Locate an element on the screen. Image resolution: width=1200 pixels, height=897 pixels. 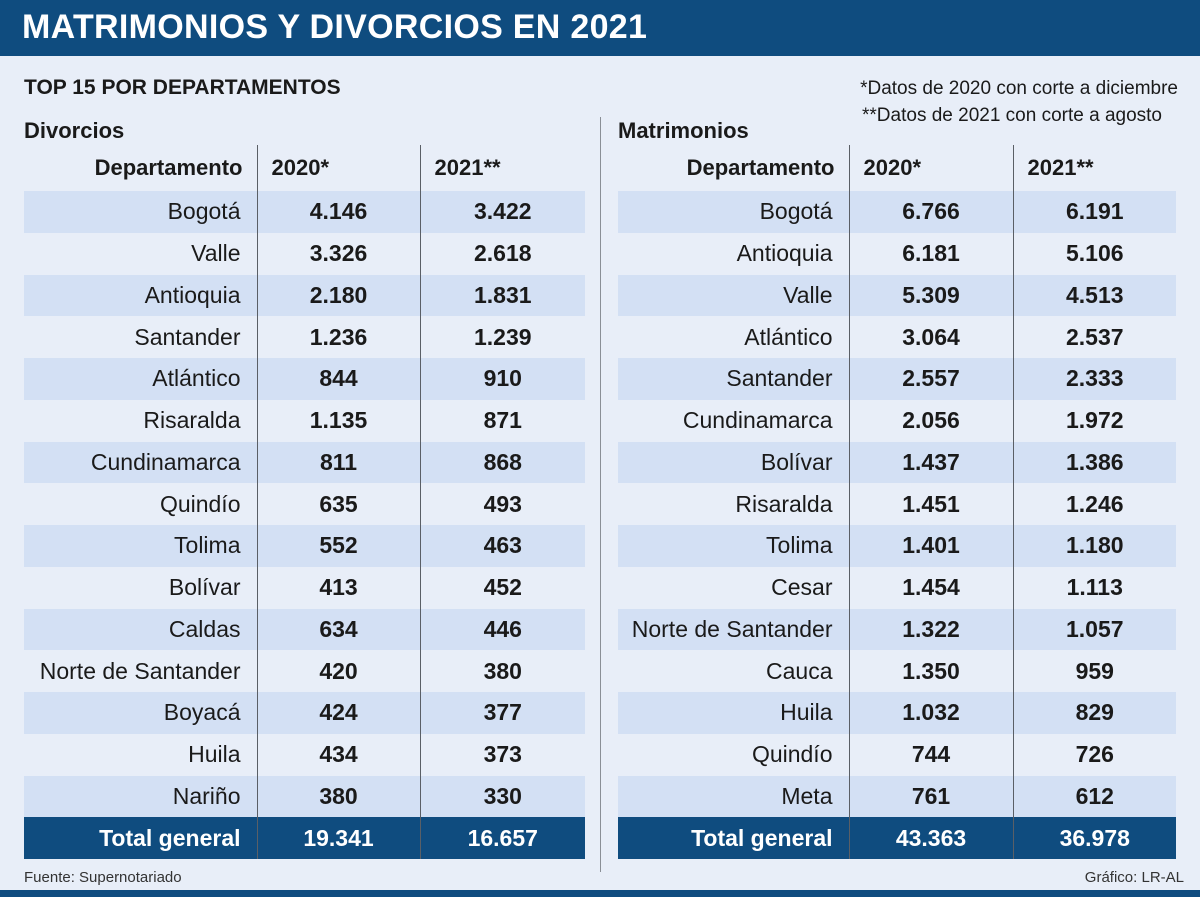
value-2020-cell: 3.064 is located at coordinates (930, 337).